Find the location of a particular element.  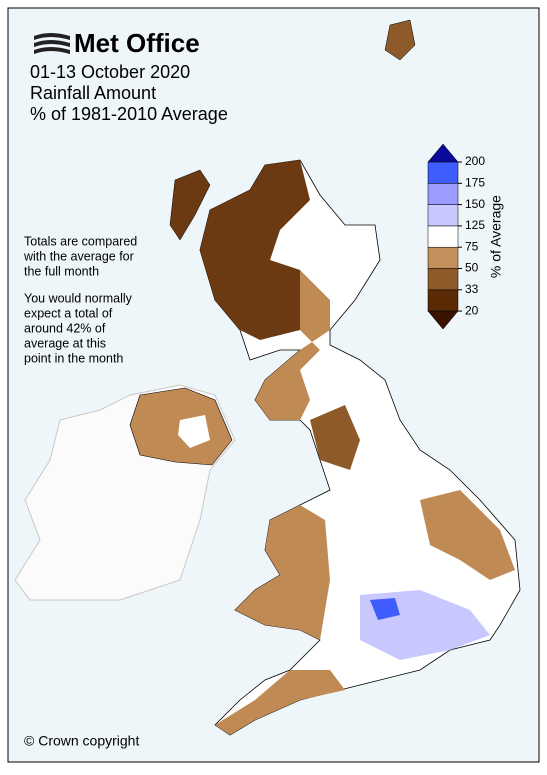

colorbar-tick-label: 33 is located at coordinates (472, 289).